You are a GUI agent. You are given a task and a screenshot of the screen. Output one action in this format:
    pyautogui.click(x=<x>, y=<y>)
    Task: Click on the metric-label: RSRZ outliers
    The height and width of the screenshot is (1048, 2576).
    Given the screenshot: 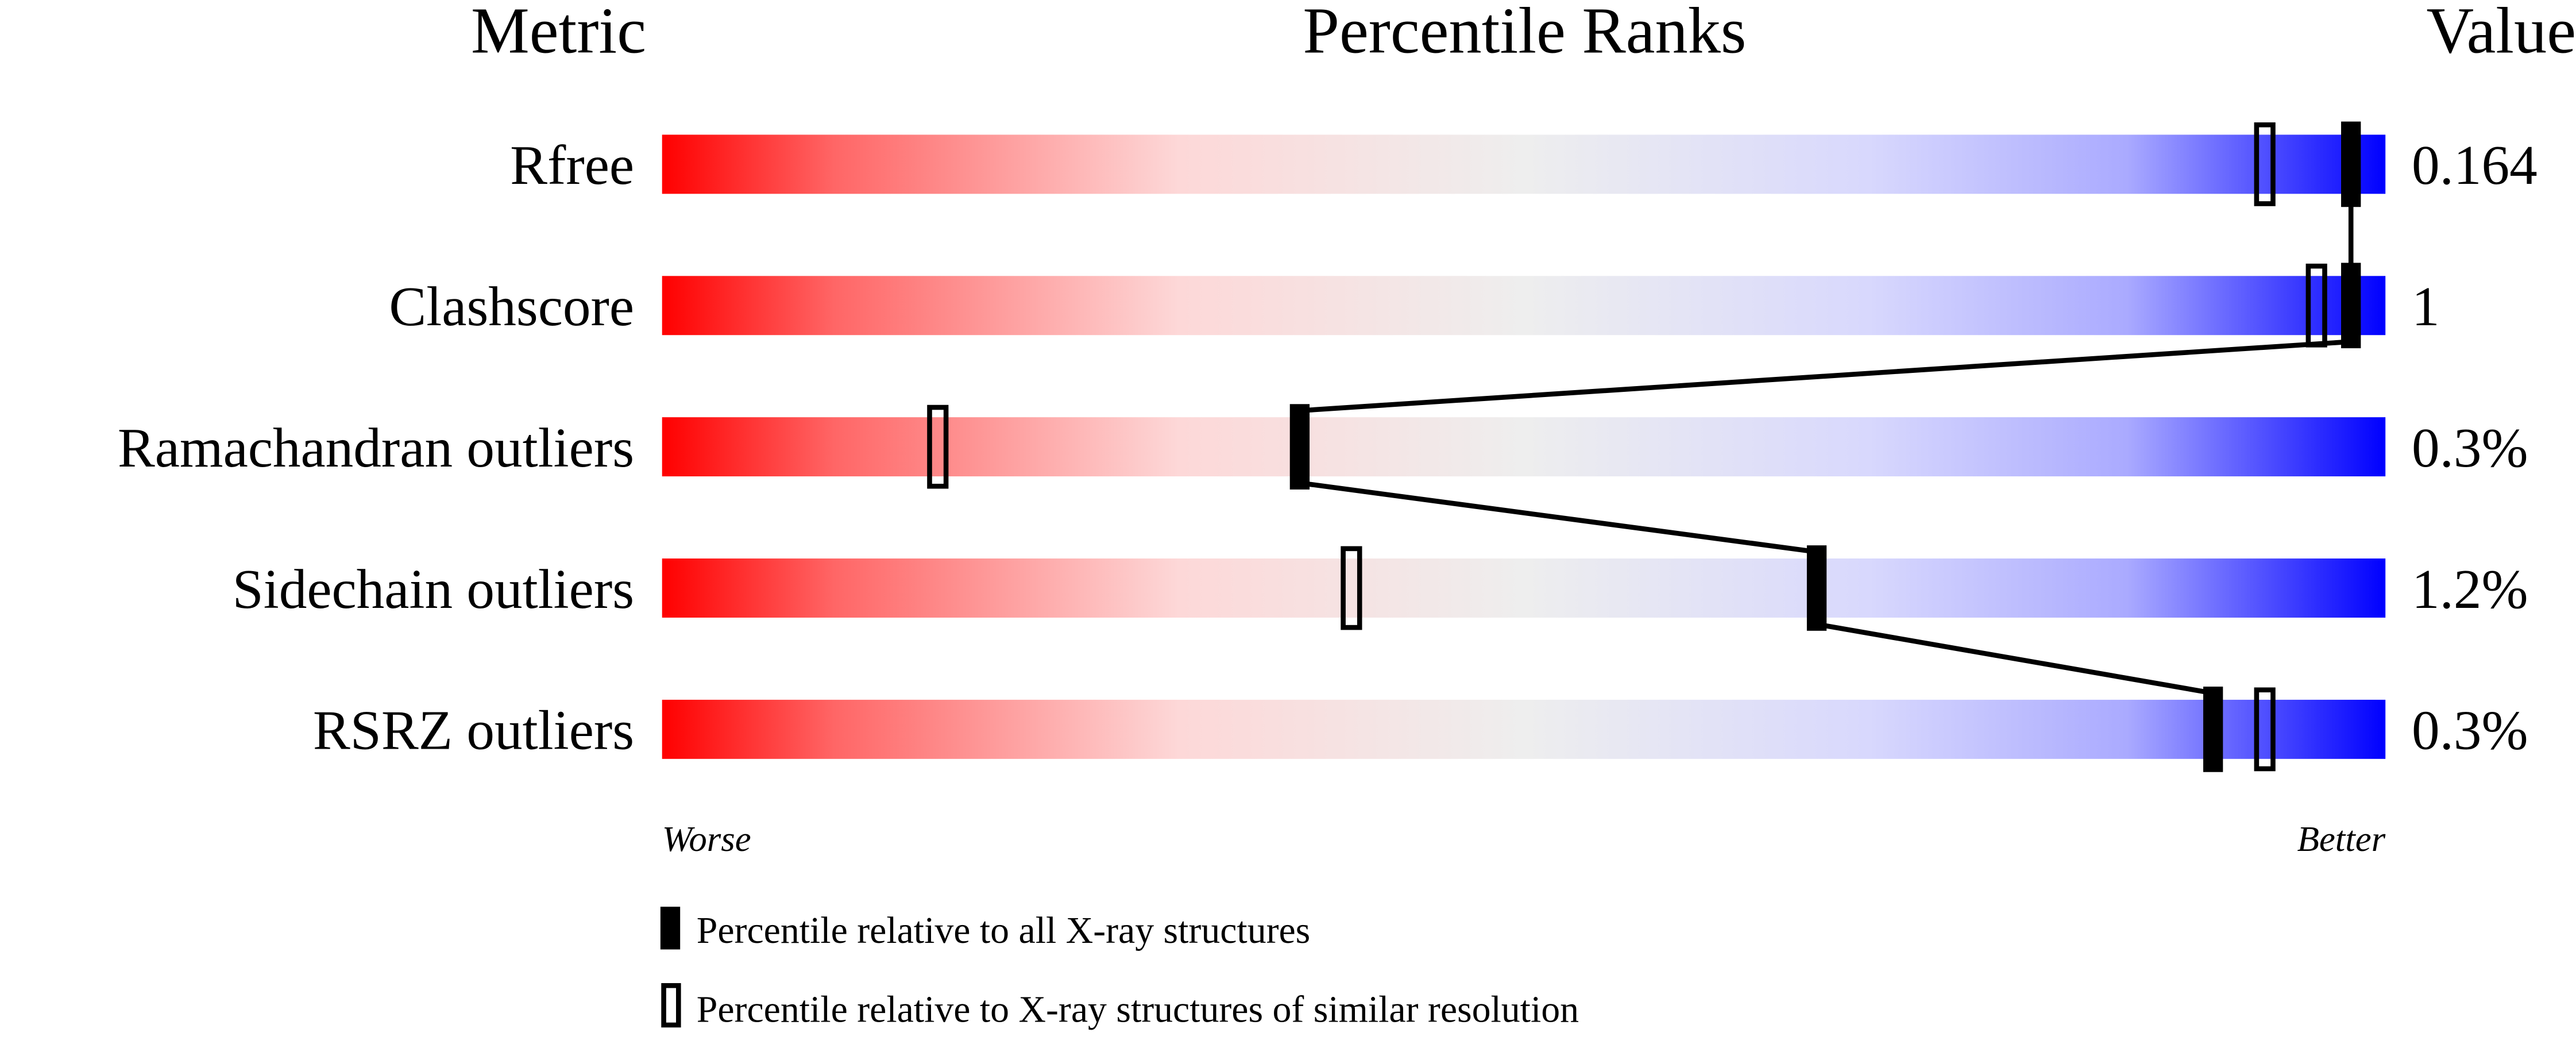 What is the action you would take?
    pyautogui.click(x=473, y=731)
    